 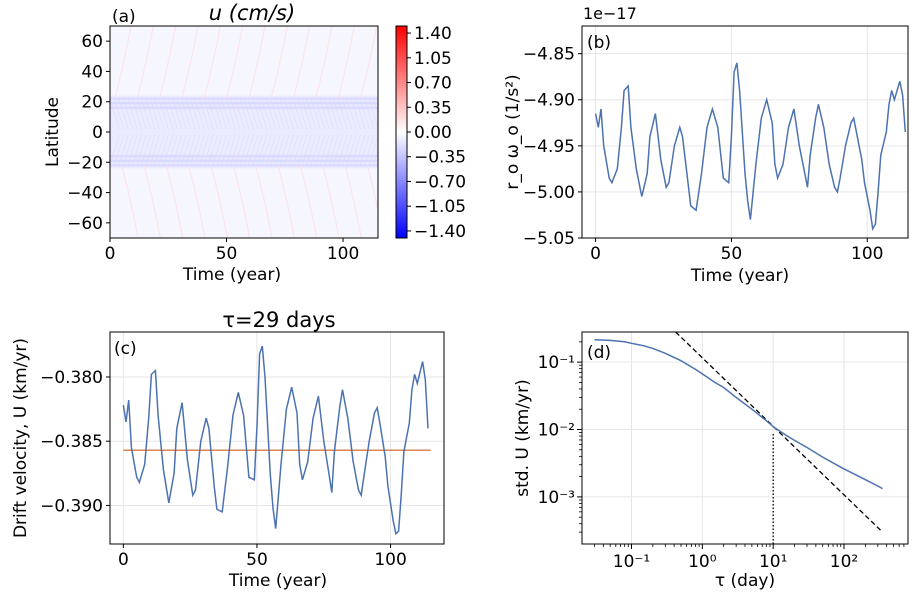 I want to click on panel-b-y-label: r_o ω_o (1/s²), so click(x=513, y=131).